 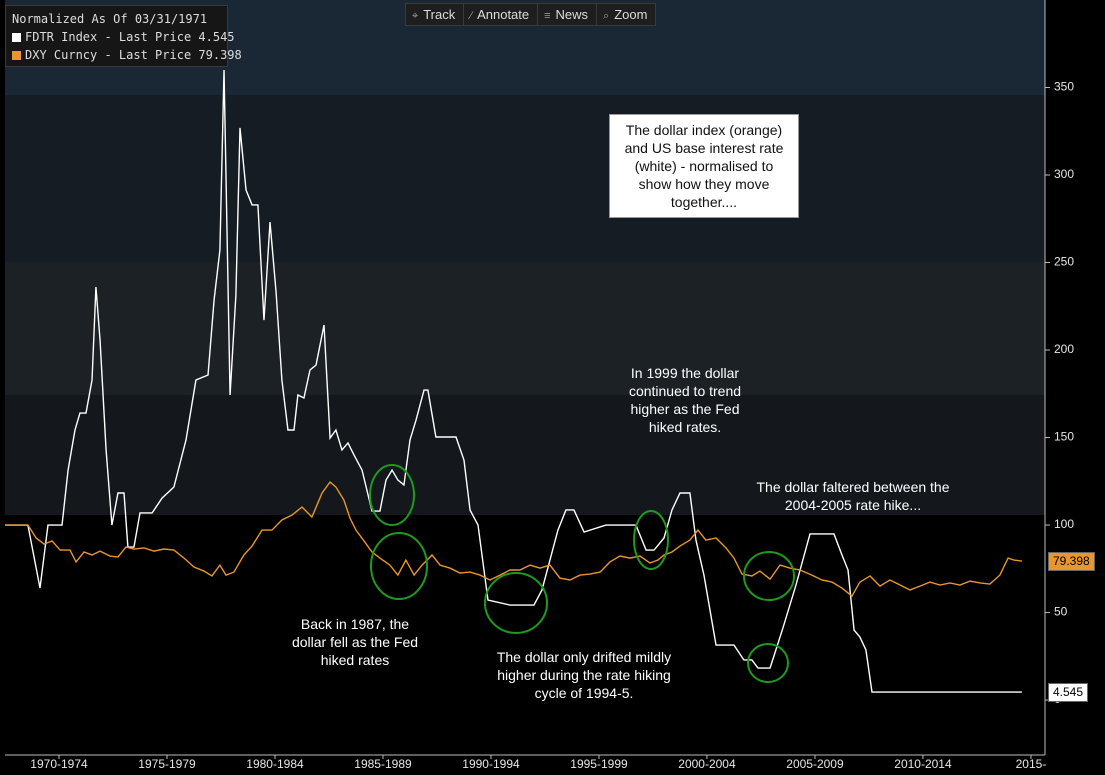 I want to click on toolbar-button: ≡ News, so click(x=568, y=14).